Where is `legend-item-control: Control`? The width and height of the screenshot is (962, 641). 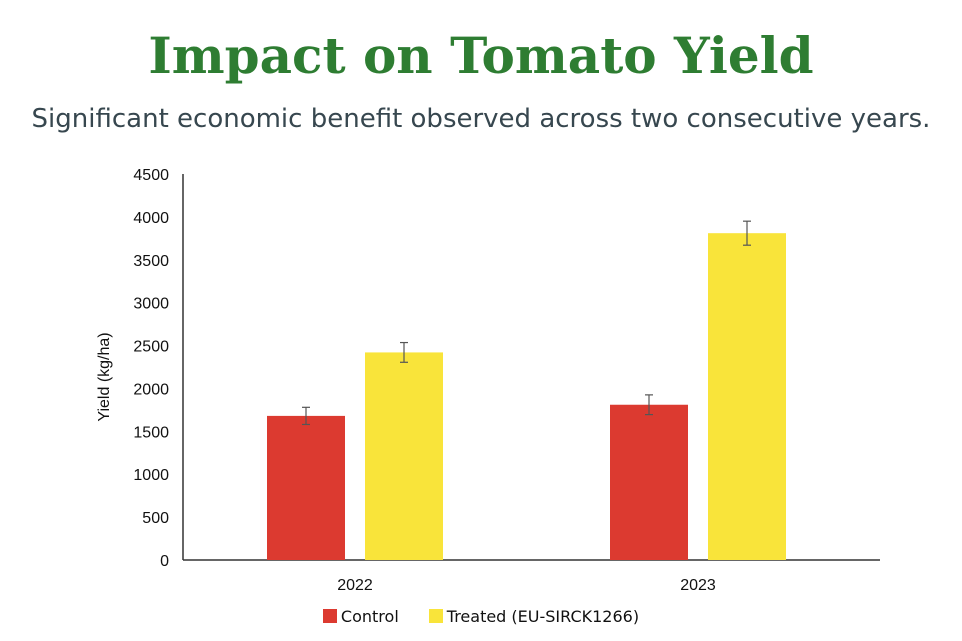
legend-item-control: Control is located at coordinates (360, 616).